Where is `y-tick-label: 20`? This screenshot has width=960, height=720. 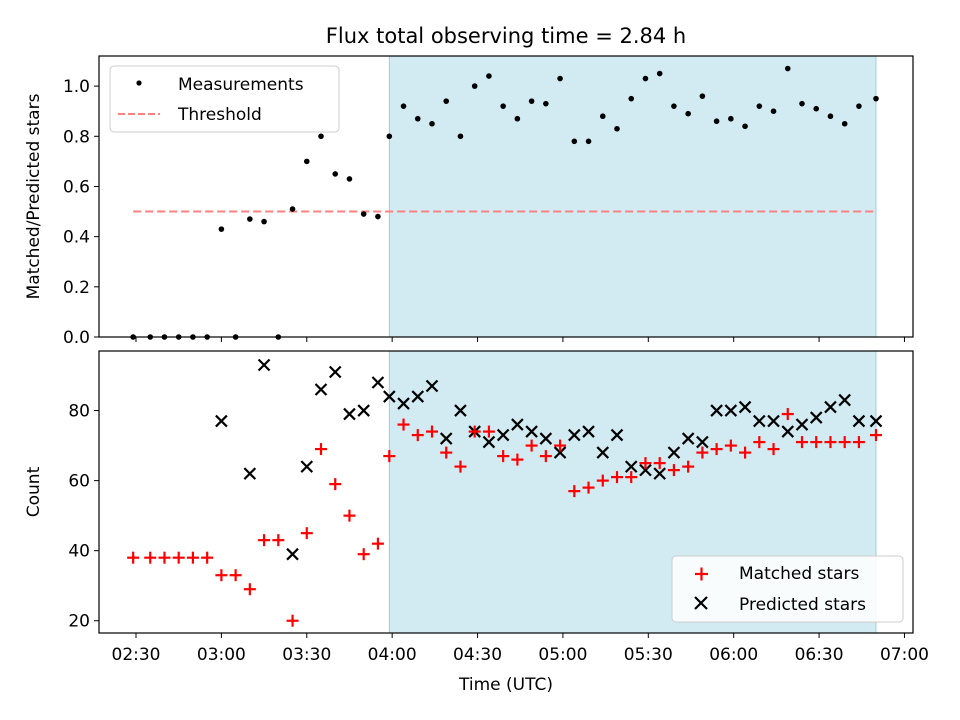 y-tick-label: 20 is located at coordinates (79, 622).